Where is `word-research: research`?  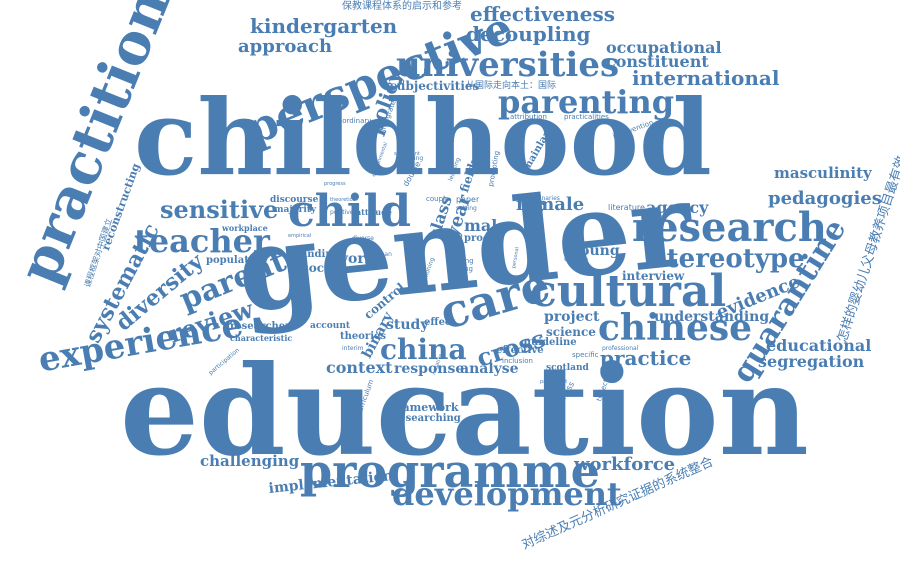 word-research: research is located at coordinates (729, 227).